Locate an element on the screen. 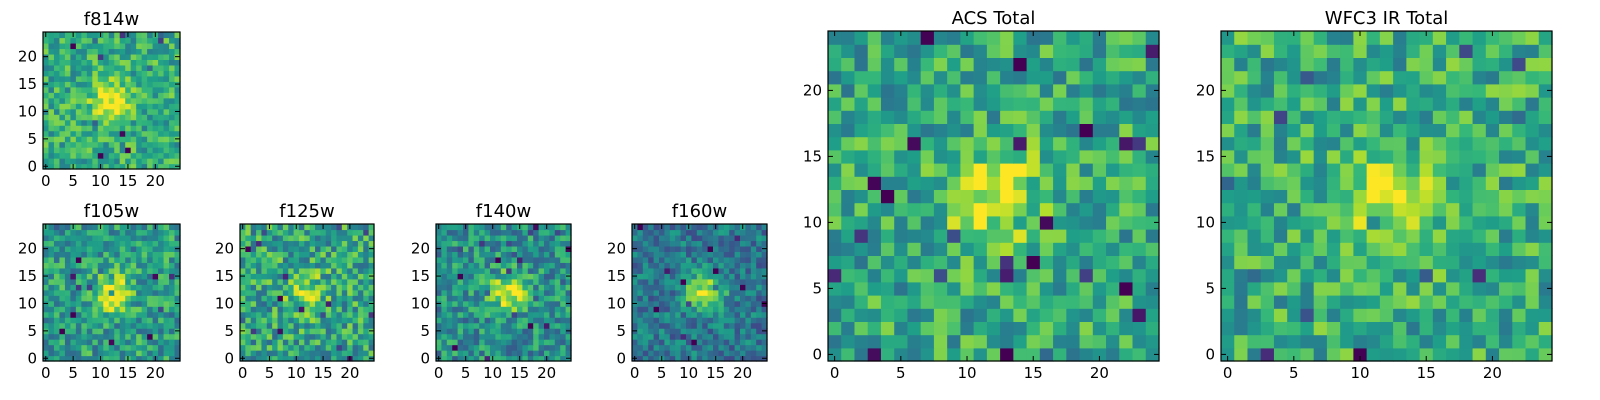  y-tick-label: 0 is located at coordinates (621, 358).